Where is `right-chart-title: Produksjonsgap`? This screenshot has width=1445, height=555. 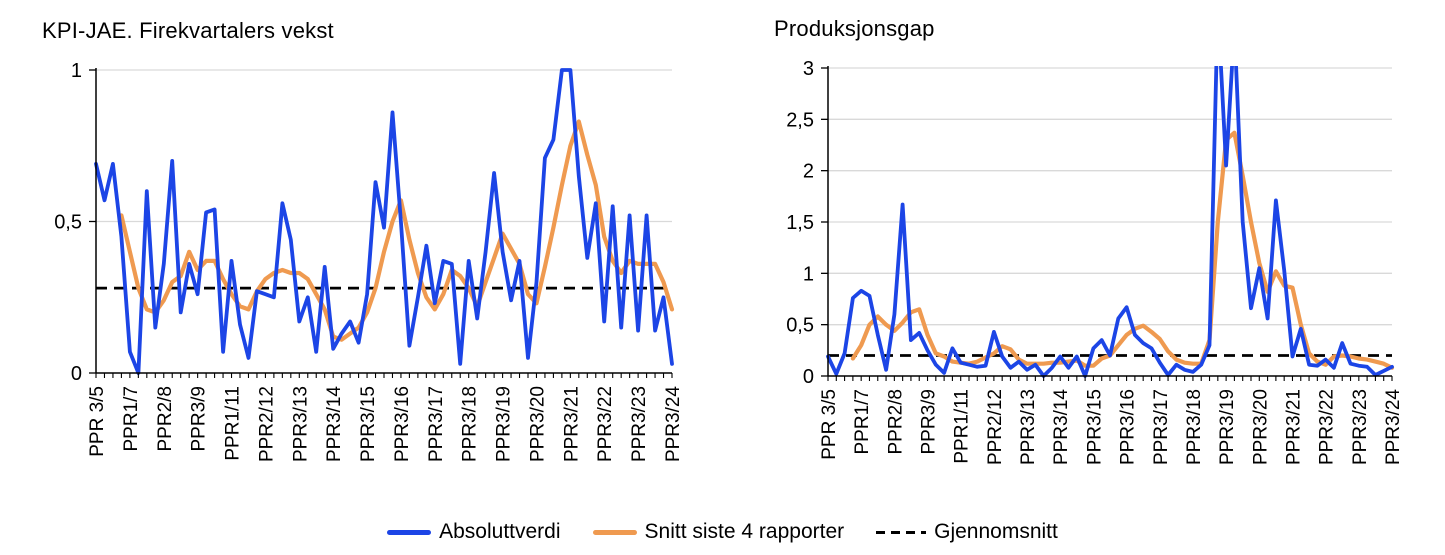
right-chart-title: Produksjonsgap is located at coordinates (854, 28).